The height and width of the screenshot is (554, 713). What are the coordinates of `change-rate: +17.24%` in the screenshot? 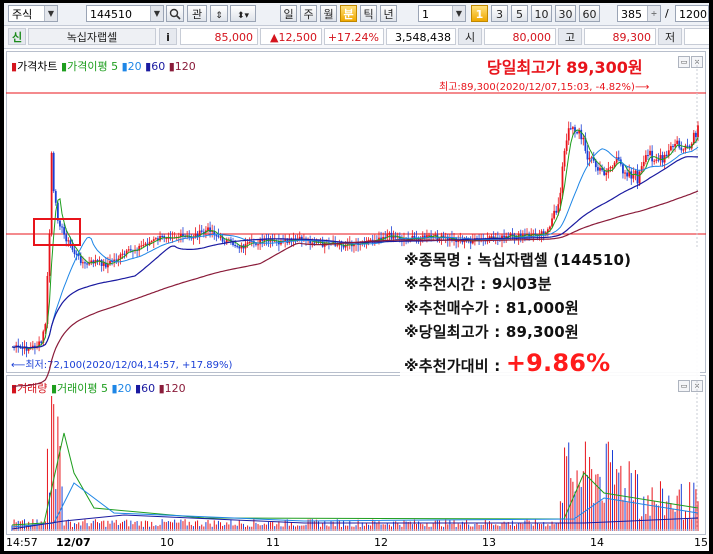 It's located at (354, 36).